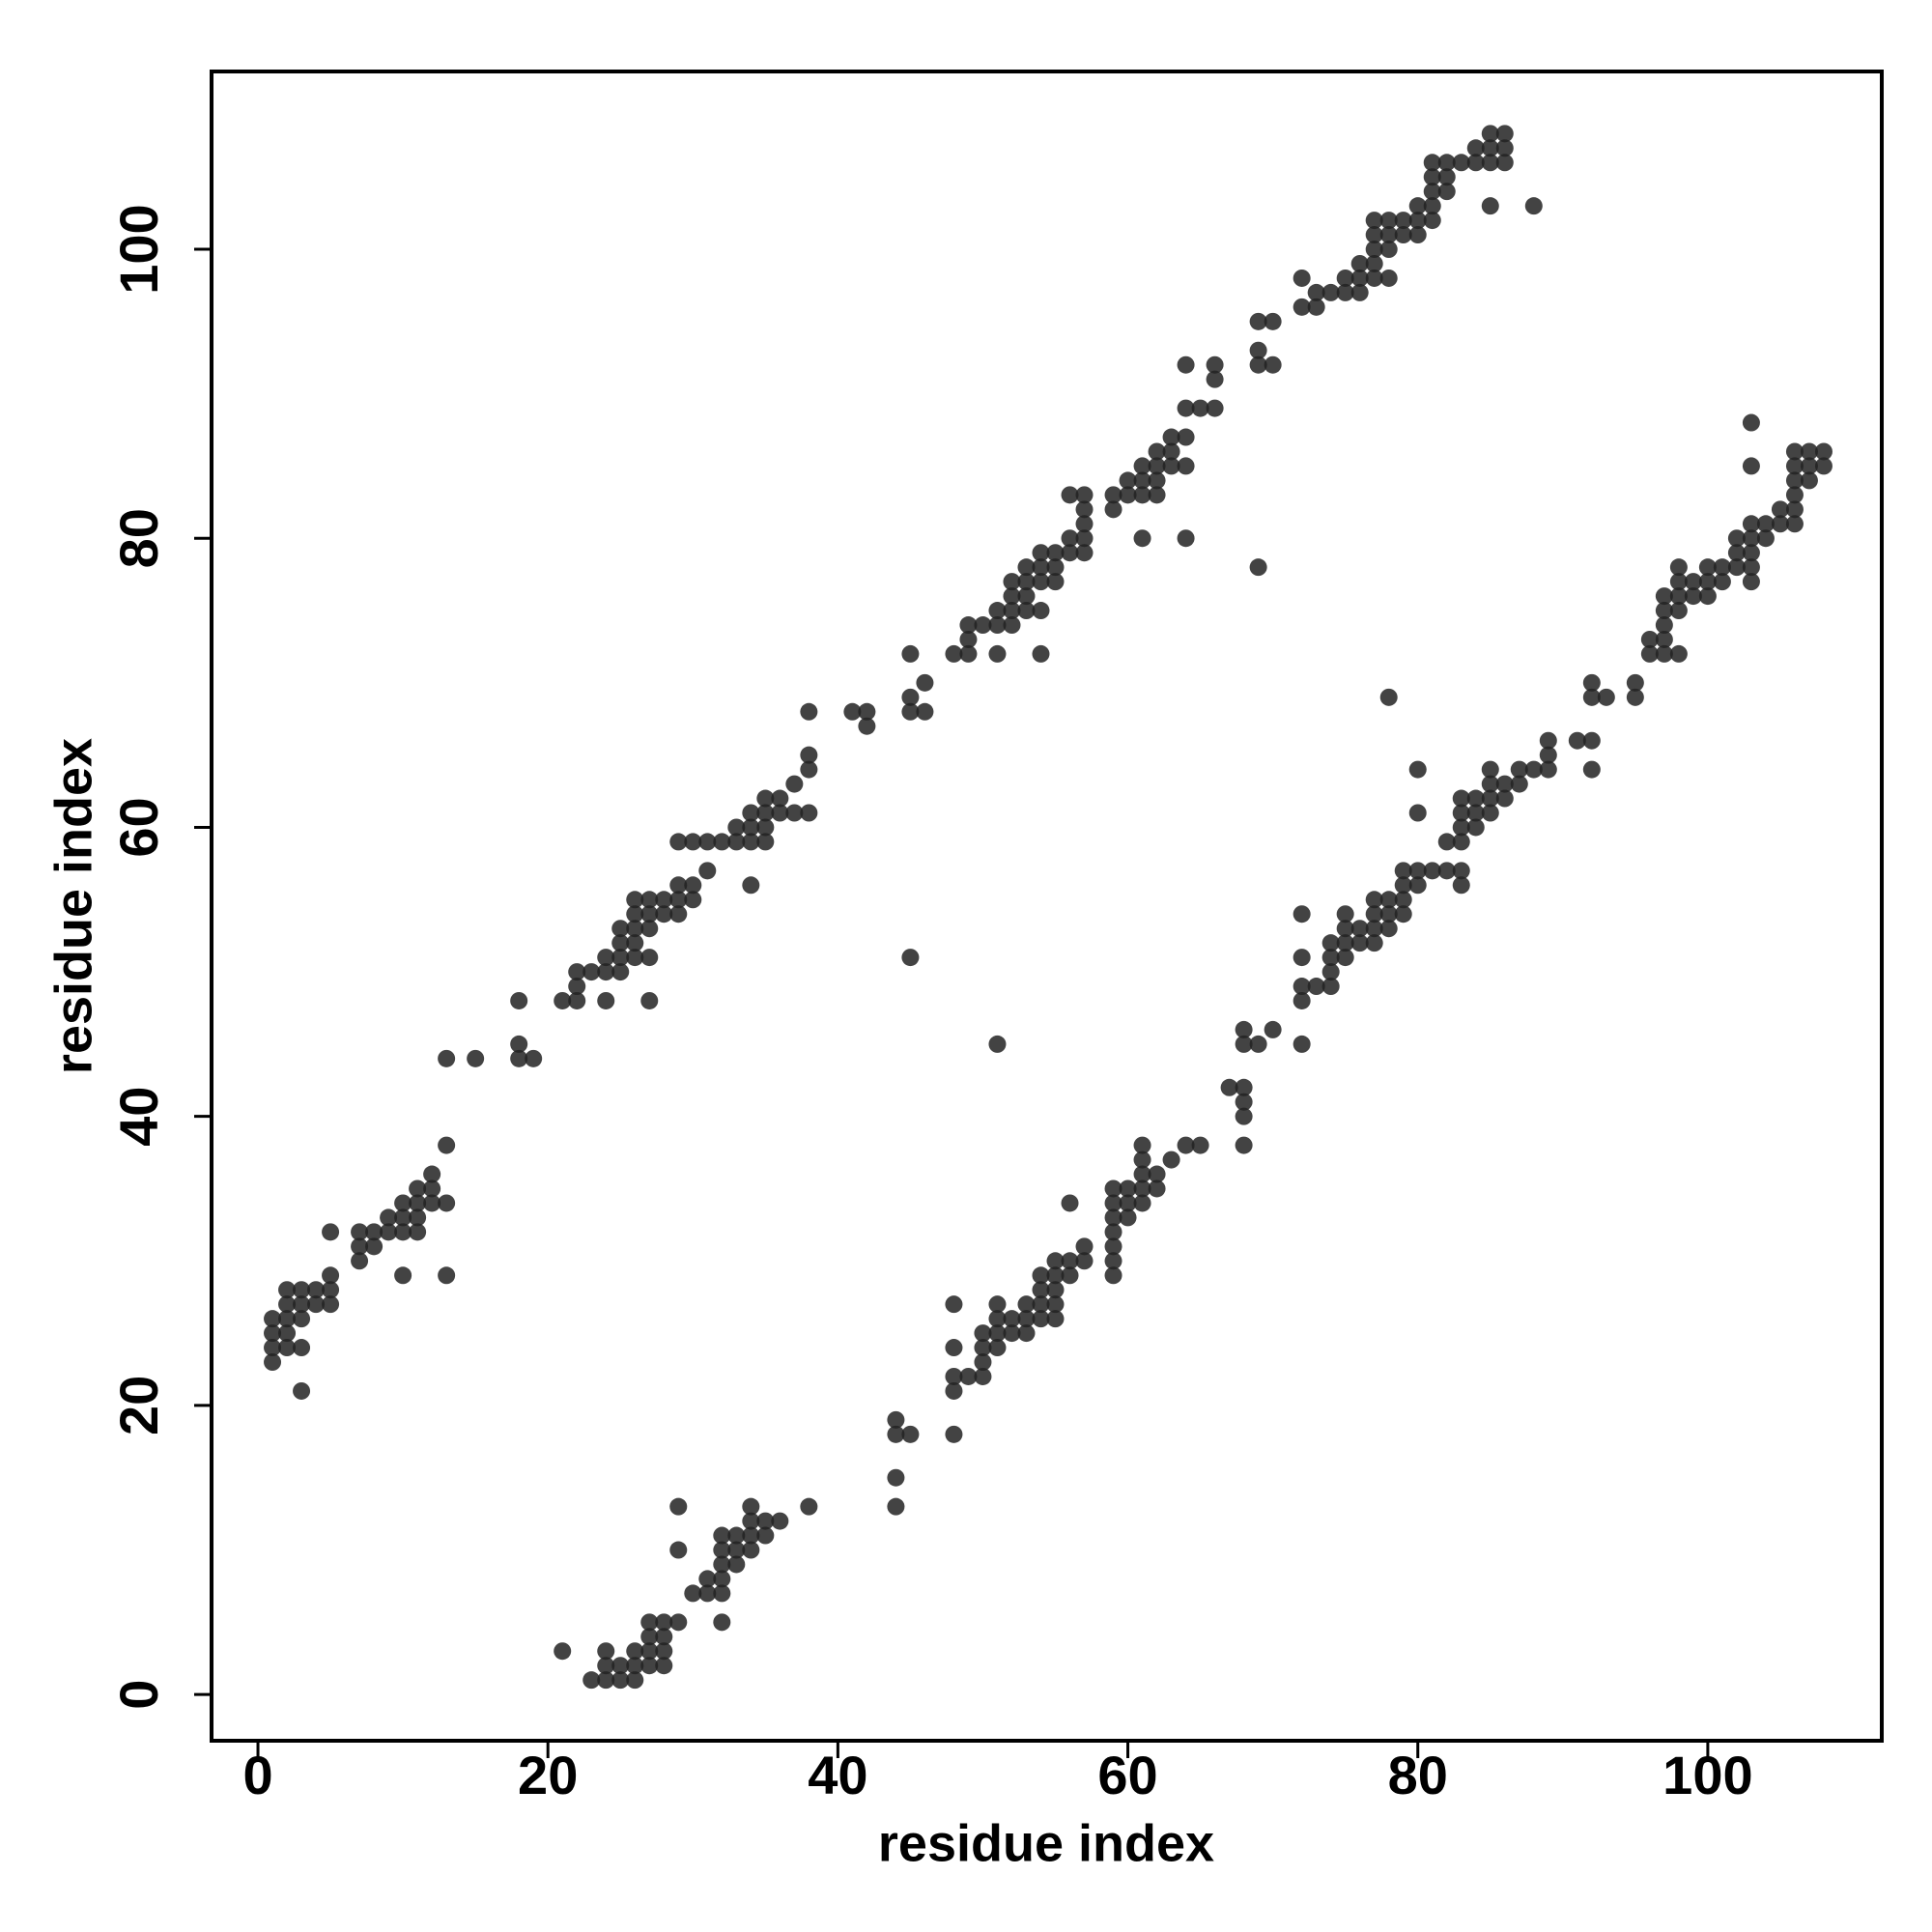 The width and height of the screenshot is (1932, 1932). I want to click on y-tick-label: 0, so click(138, 1695).